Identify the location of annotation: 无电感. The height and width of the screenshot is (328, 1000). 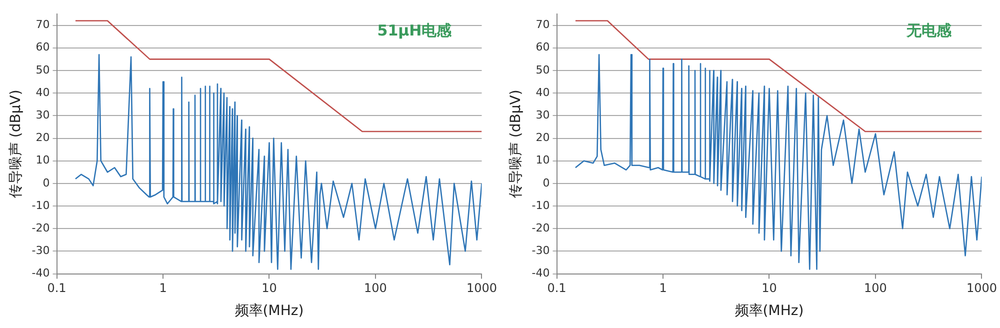
(929, 30).